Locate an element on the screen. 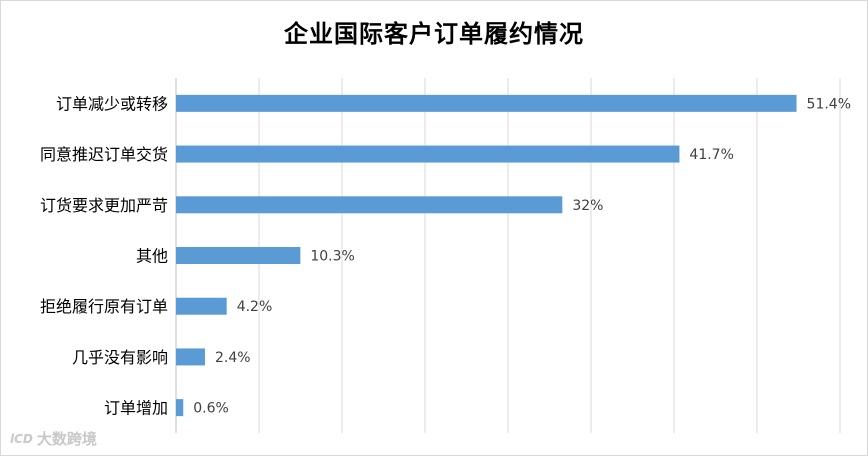 This screenshot has height=456, width=868. category-label: 拒绝履行原有订单 is located at coordinates (104, 306).